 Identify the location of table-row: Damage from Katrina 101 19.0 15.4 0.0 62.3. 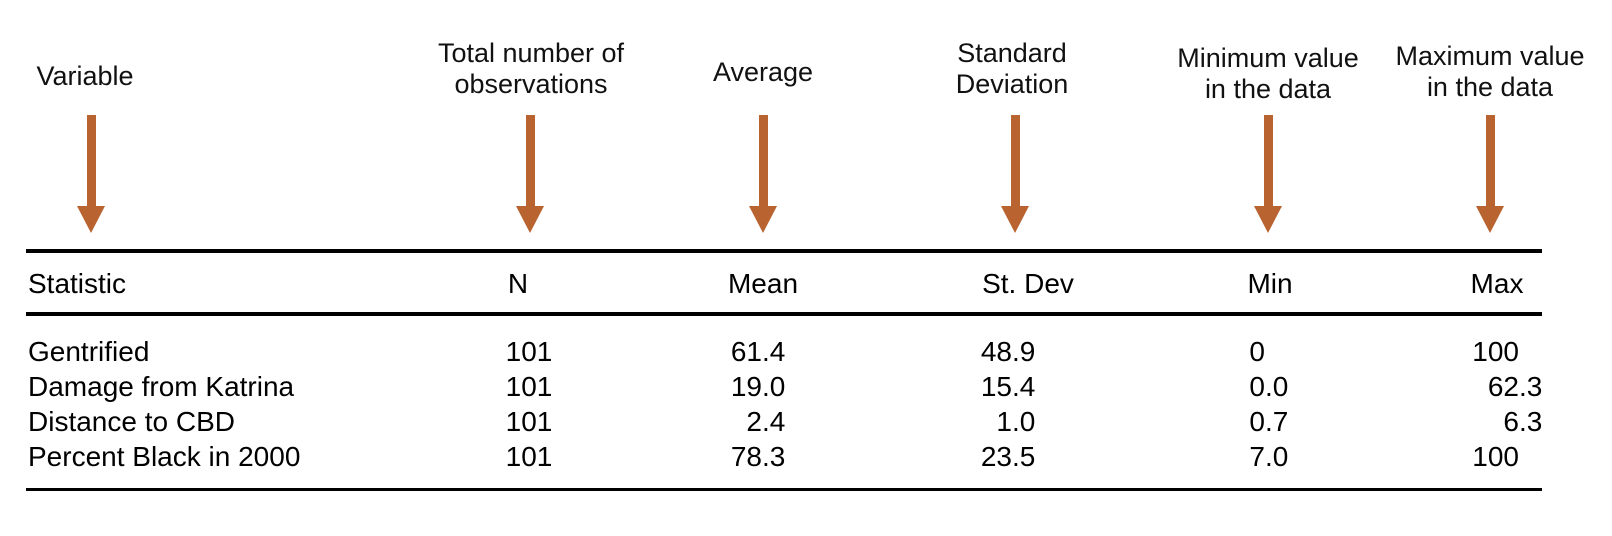
(784, 387).